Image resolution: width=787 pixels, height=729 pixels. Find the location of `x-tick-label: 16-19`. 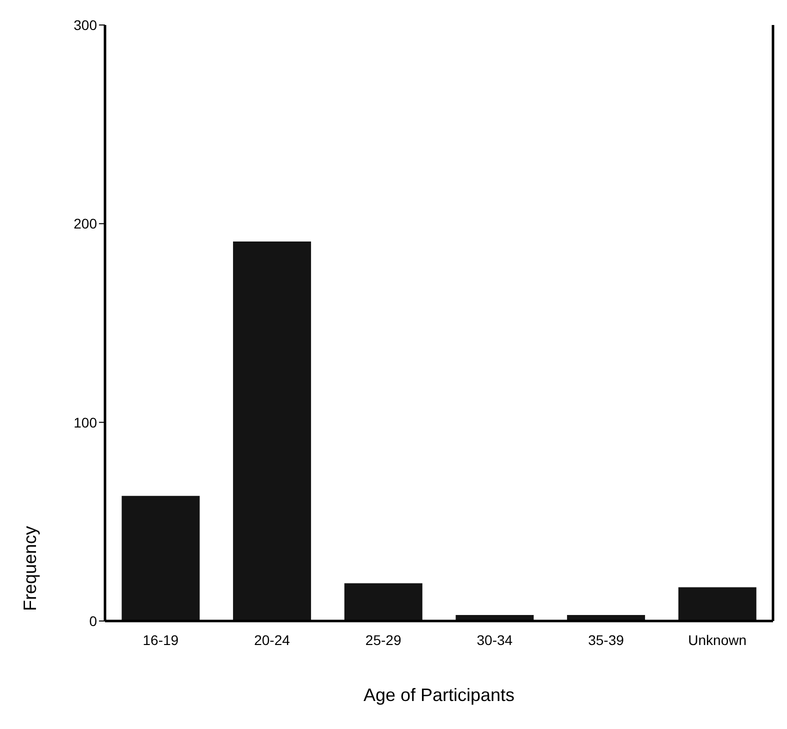

x-tick-label: 16-19 is located at coordinates (160, 640).